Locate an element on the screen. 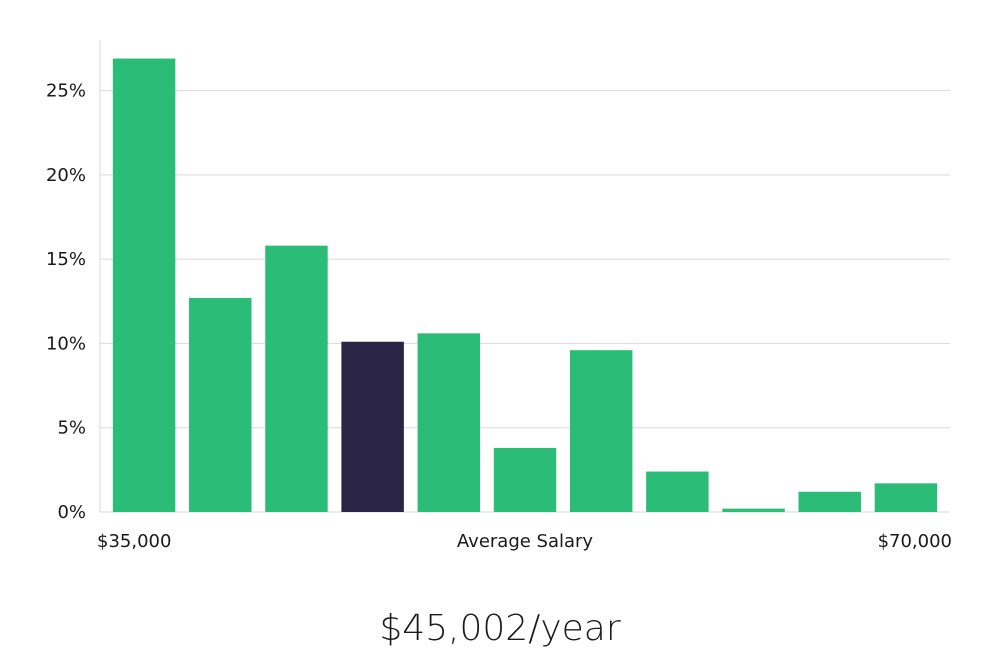 Image resolution: width=1000 pixels, height=660 pixels. y-tick-label: 10% is located at coordinates (66, 343).